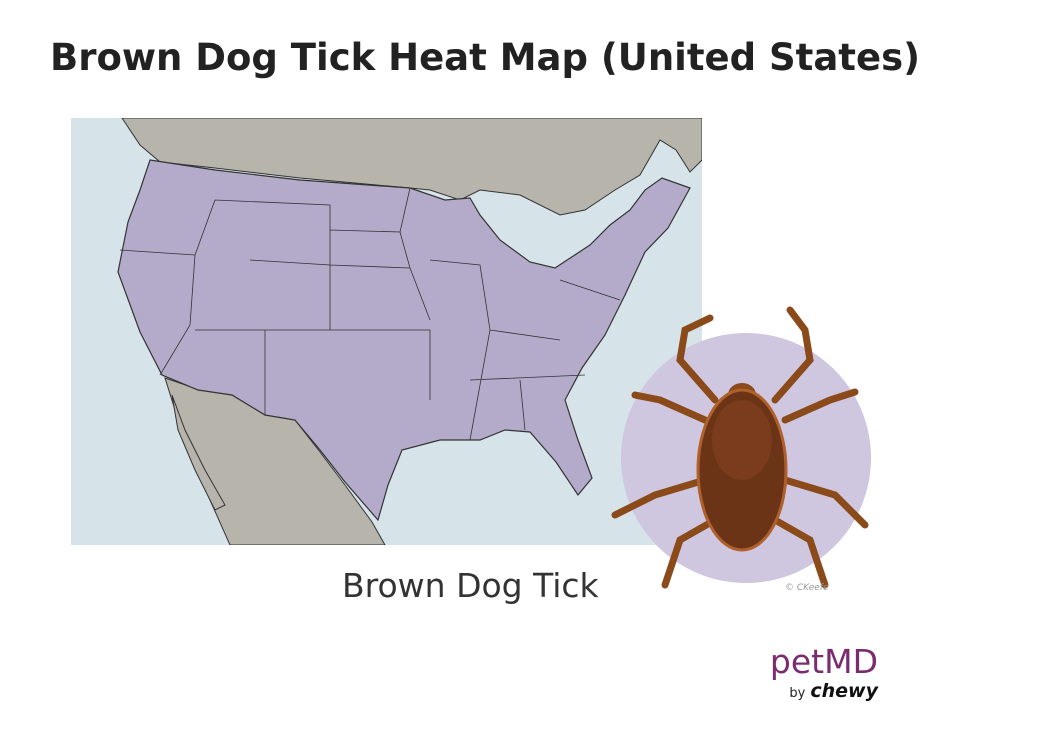 The height and width of the screenshot is (742, 1062). What do you see at coordinates (742, 440) in the screenshot?
I see `tick-scutum` at bounding box center [742, 440].